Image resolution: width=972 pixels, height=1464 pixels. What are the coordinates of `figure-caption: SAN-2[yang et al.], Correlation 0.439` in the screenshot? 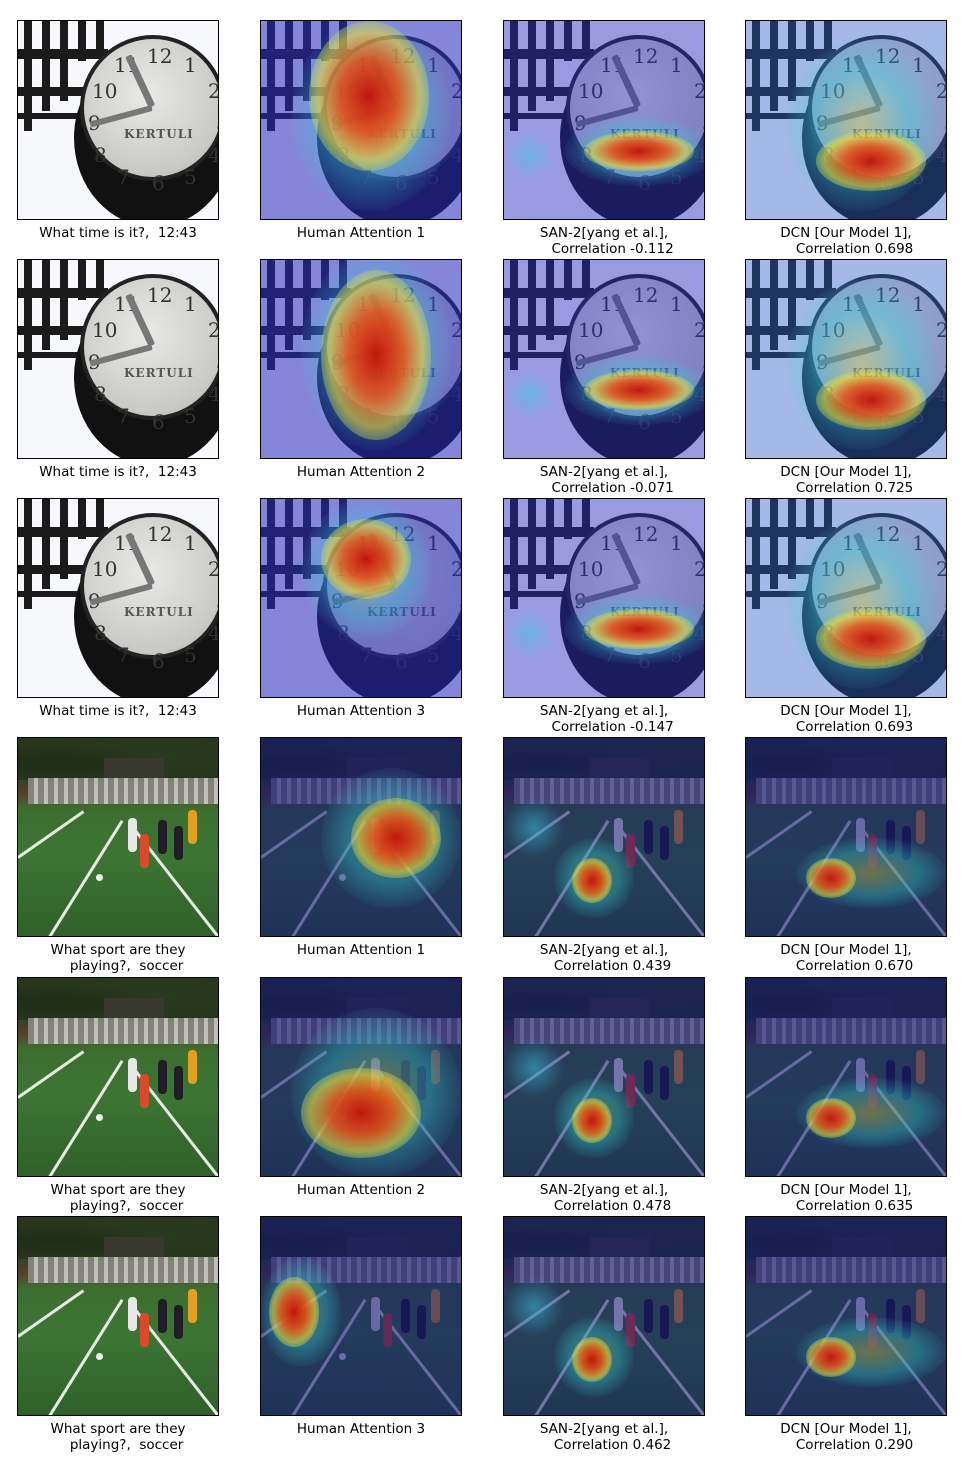 It's located at (605, 958).